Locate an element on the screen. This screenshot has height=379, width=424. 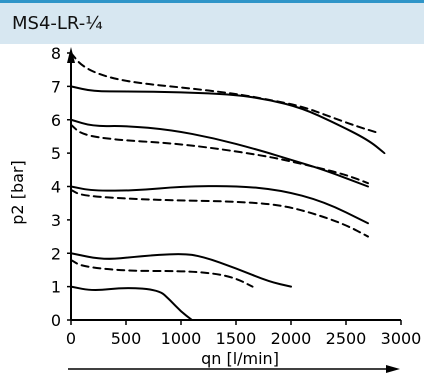
x-ticks: 0 500 1000 1500 2000 2500 3000 is located at coordinates (243, 334).